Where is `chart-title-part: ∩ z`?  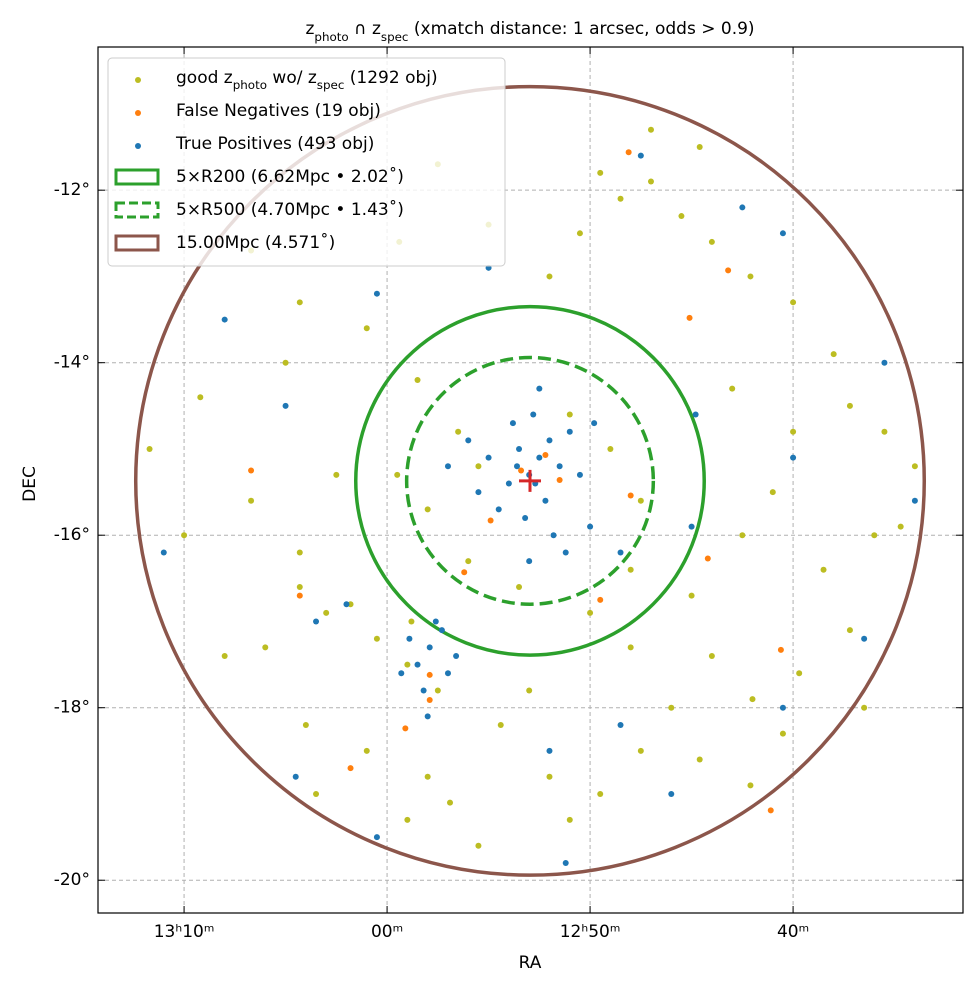 chart-title-part: ∩ z is located at coordinates (365, 29).